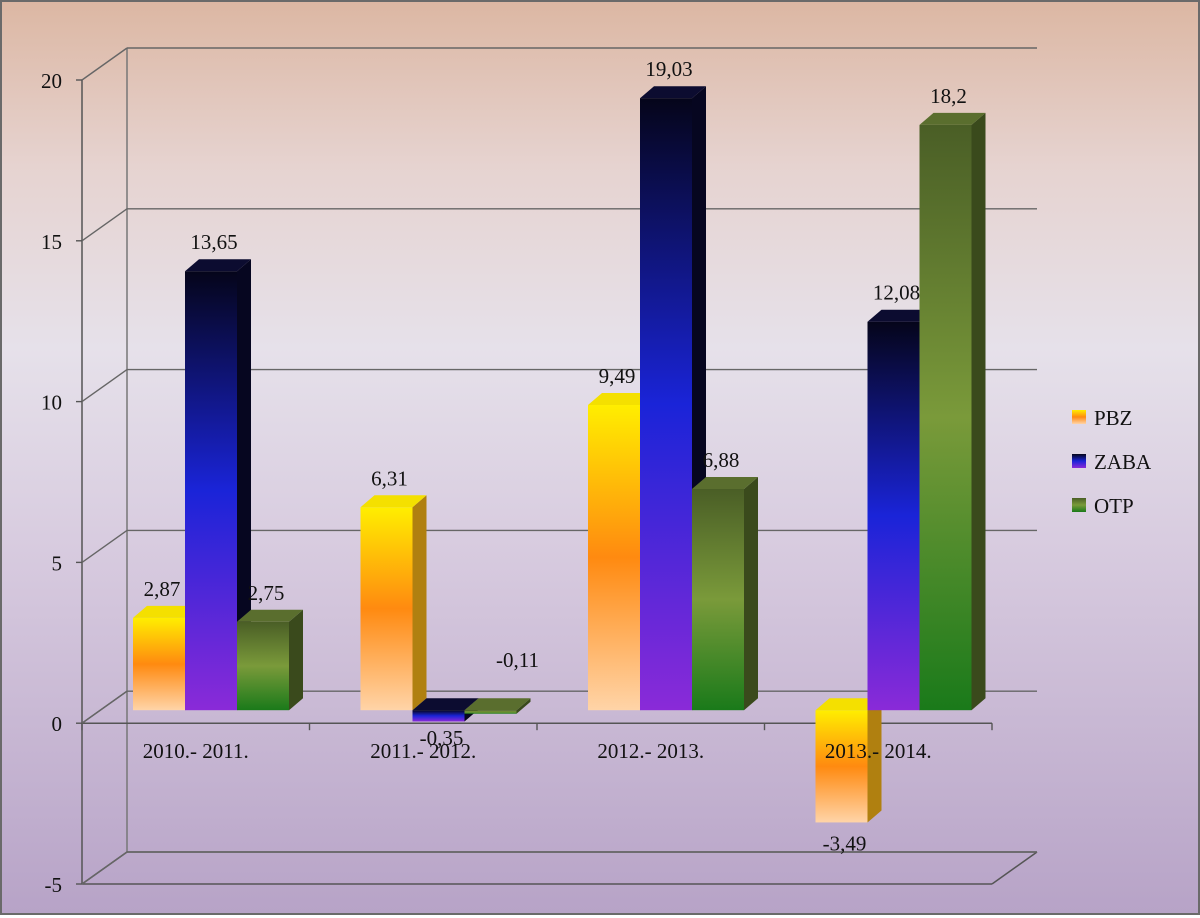 This screenshot has width=1200, height=918. Describe the element at coordinates (1014, 868) in the screenshot. I see `floor-edge-right` at that location.